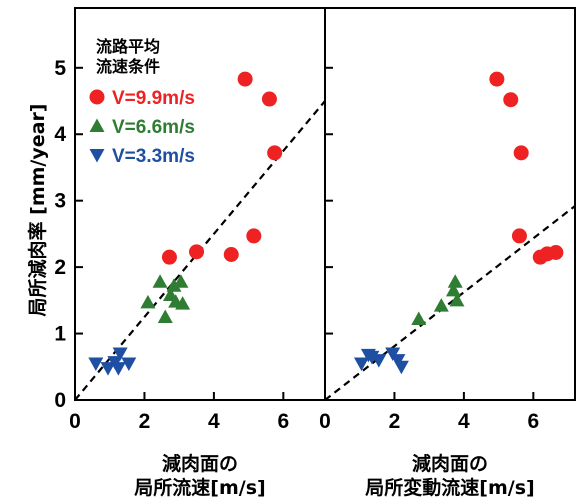 Image resolution: width=579 pixels, height=502 pixels. Describe the element at coordinates (199, 487) in the screenshot. I see `x-axis-title-left-line2: 局所流速[m/s]` at that location.